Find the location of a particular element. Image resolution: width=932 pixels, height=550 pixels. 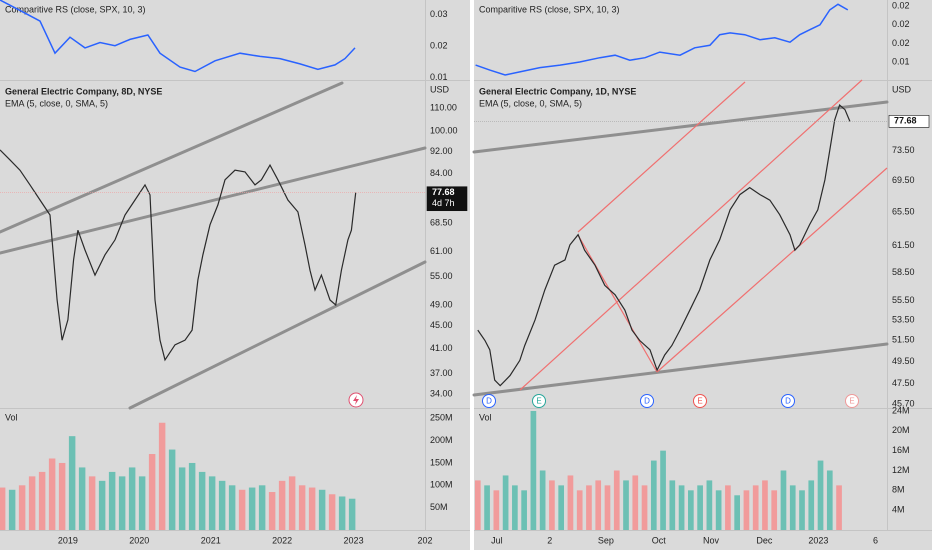

y-tick-label: 58.50 is located at coordinates (903, 272).